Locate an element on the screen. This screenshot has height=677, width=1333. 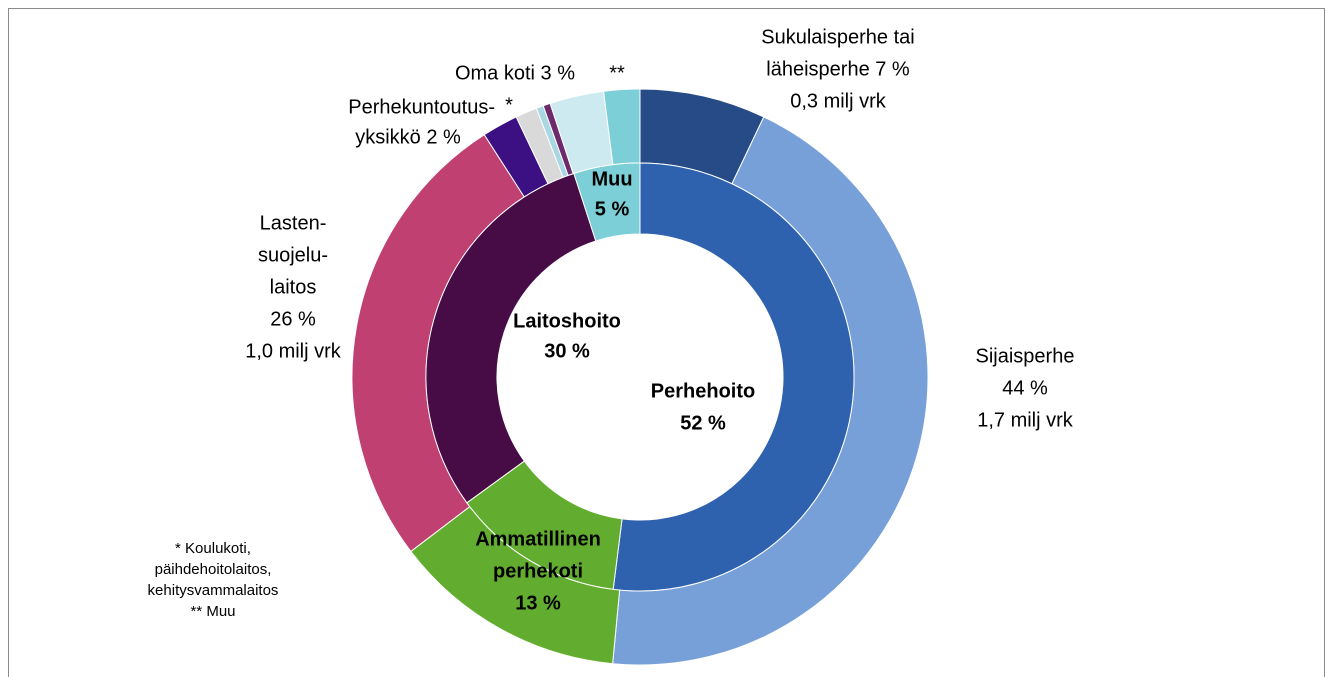
outer-label: 44 % is located at coordinates (1025, 388).